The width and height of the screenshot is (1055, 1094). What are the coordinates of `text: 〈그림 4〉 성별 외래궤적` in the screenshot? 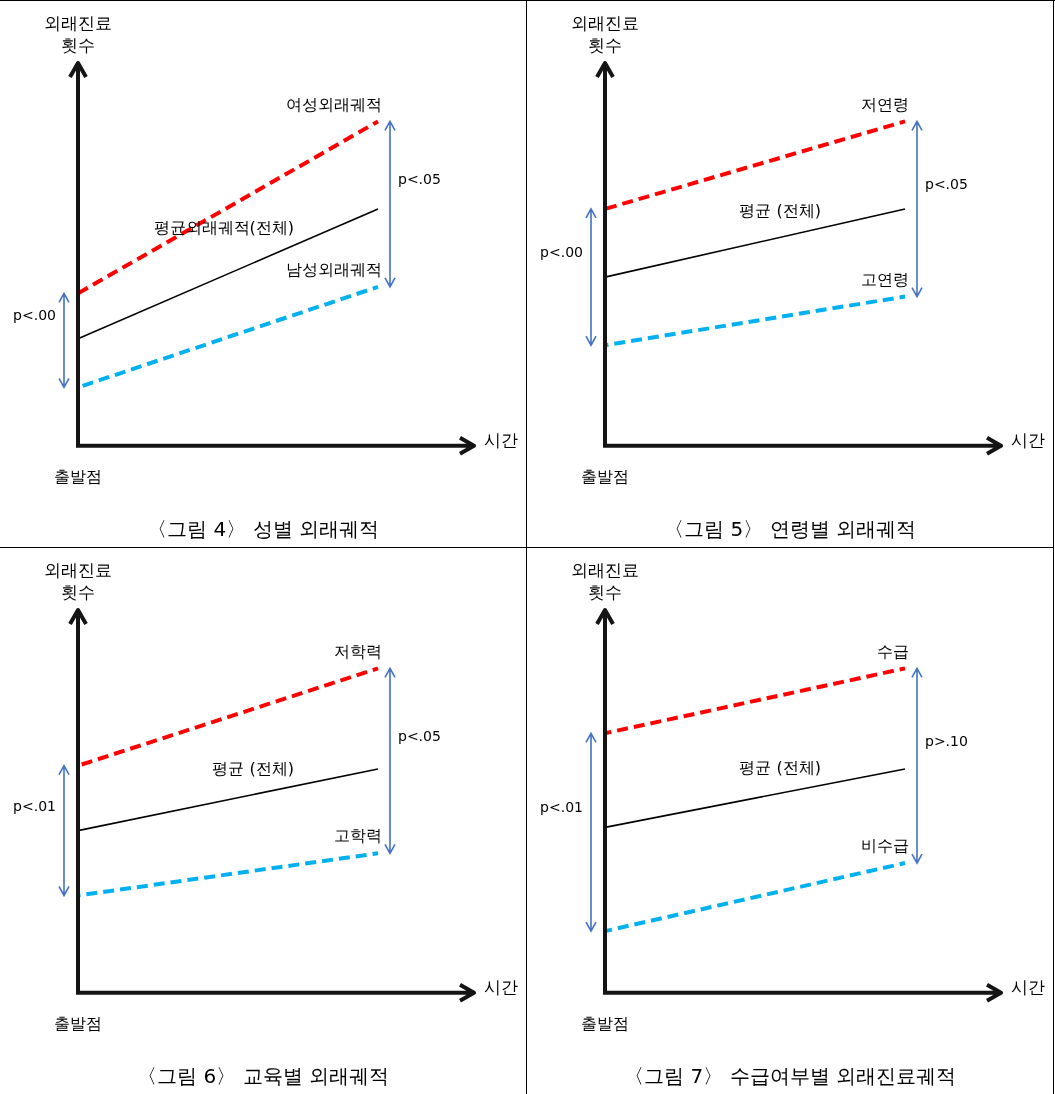 It's located at (263, 529).